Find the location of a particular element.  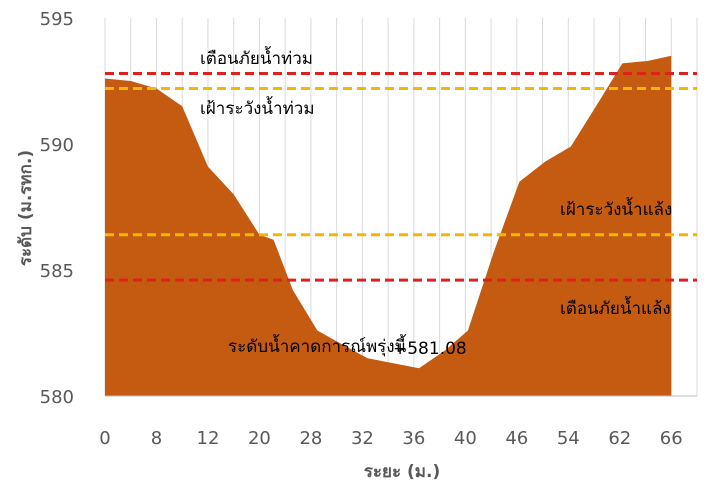

y-tick-label: 590 is located at coordinates (57, 145).